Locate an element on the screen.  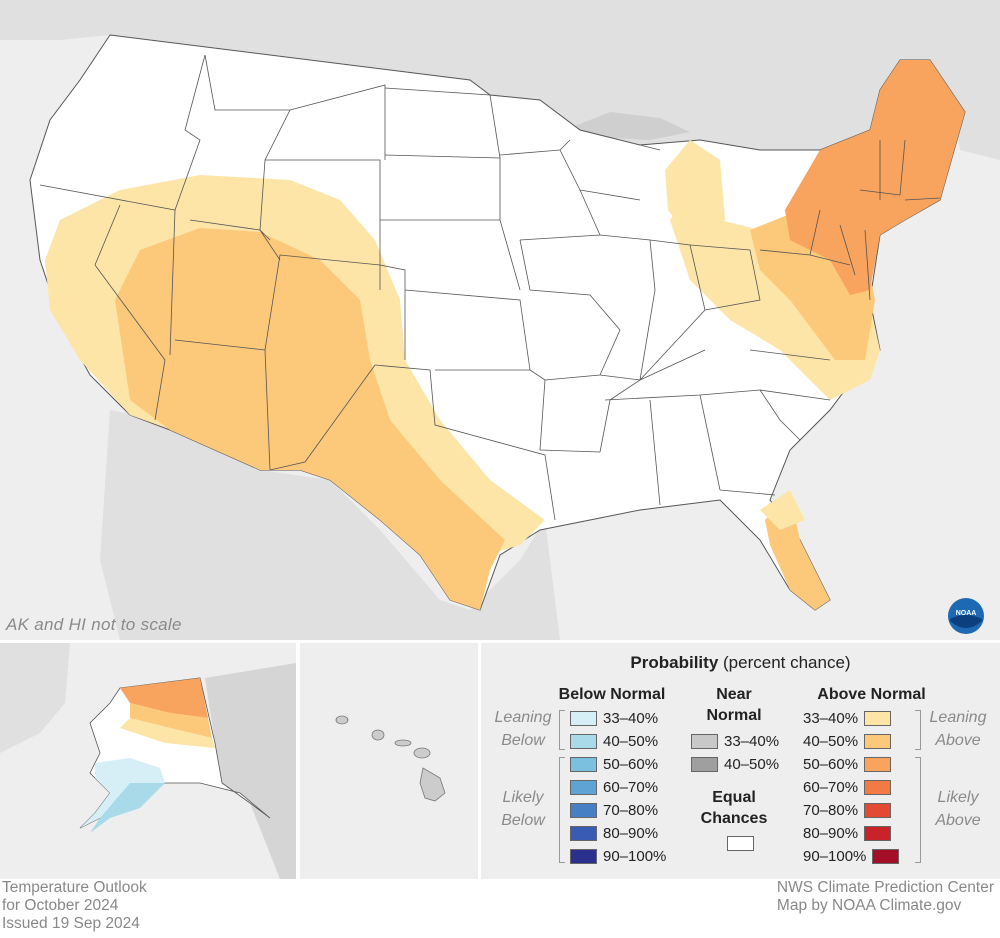
michigan-leaning-region is located at coordinates (695, 190).